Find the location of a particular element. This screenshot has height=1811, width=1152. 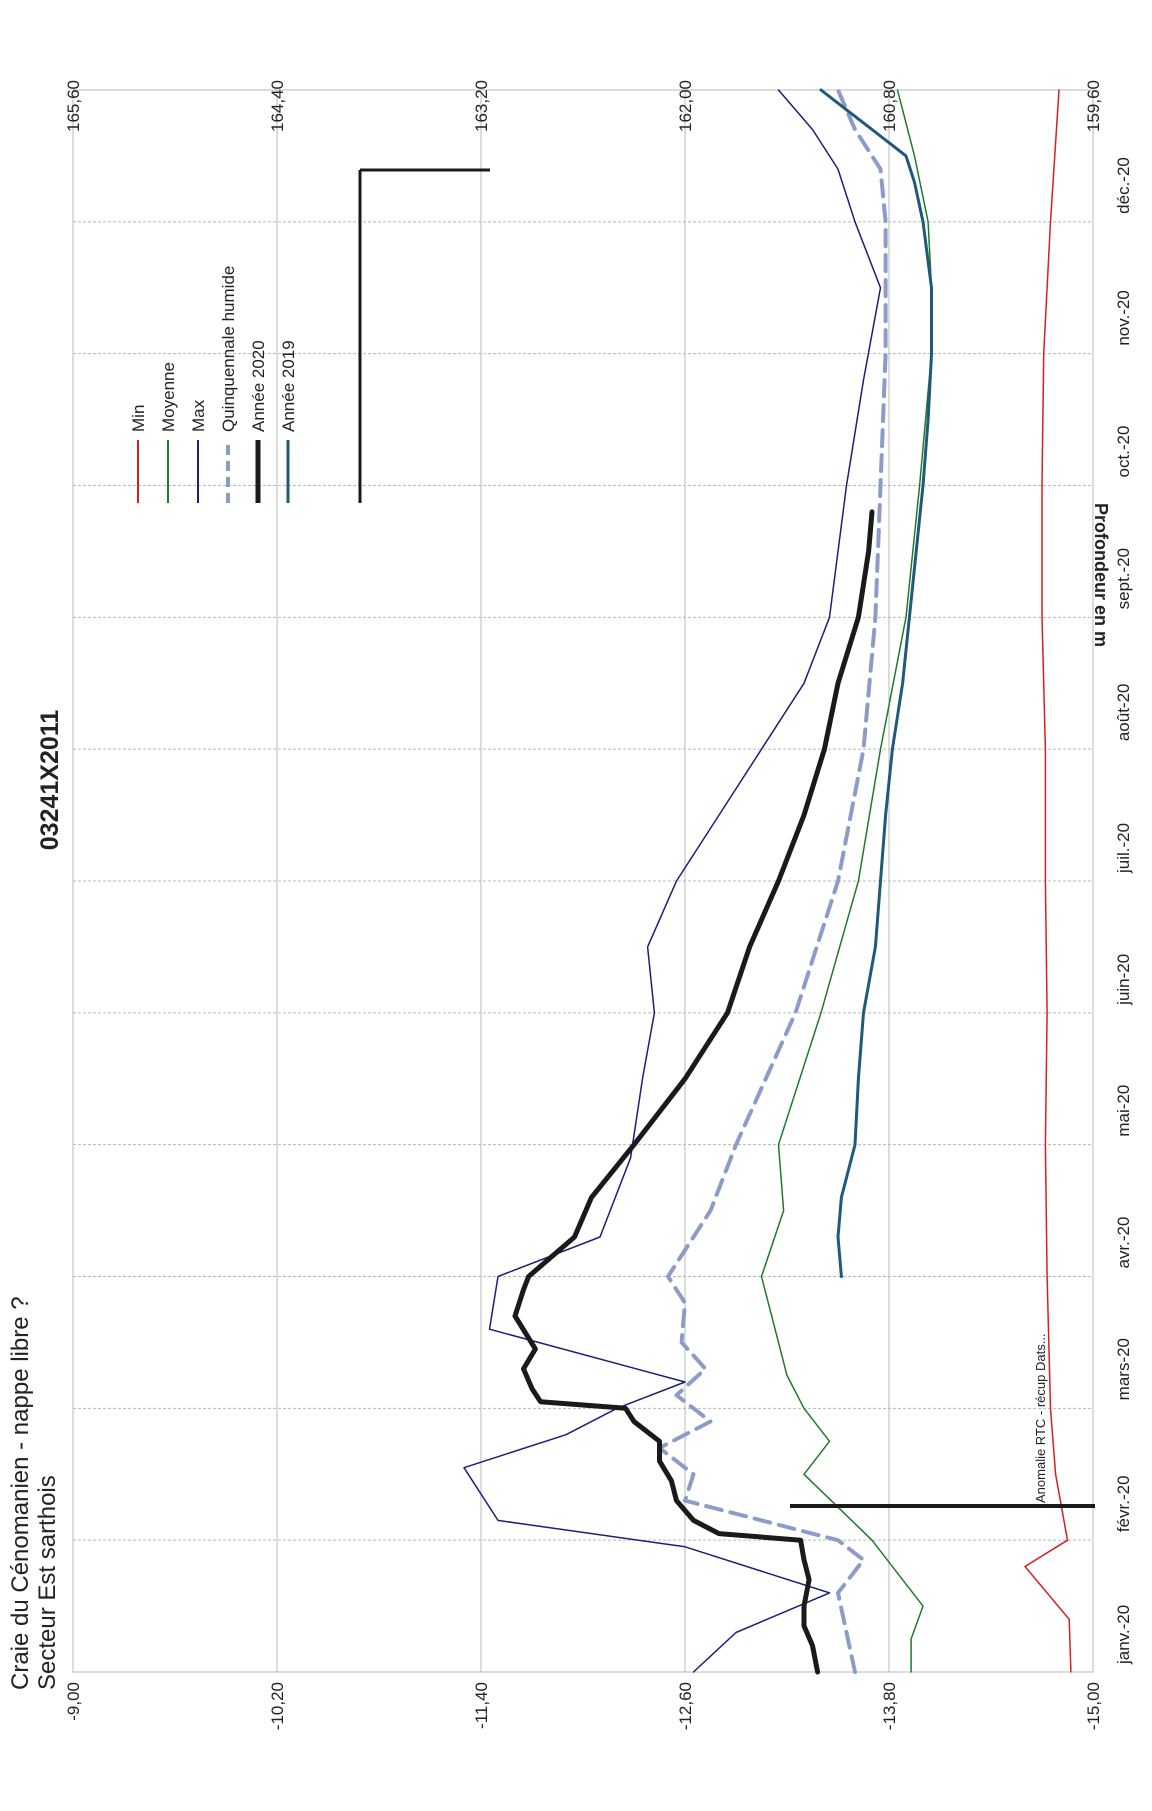

y-tick-label: -9,00 is located at coordinates (73, 1701).